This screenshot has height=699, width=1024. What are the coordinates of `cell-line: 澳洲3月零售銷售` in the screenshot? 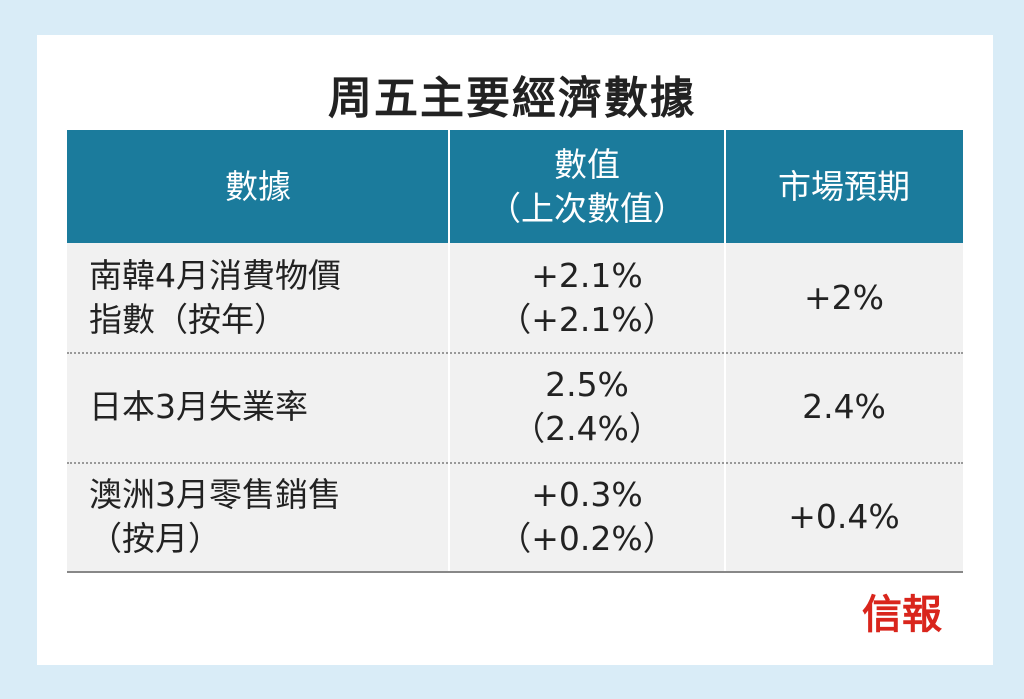 It's located at (215, 494).